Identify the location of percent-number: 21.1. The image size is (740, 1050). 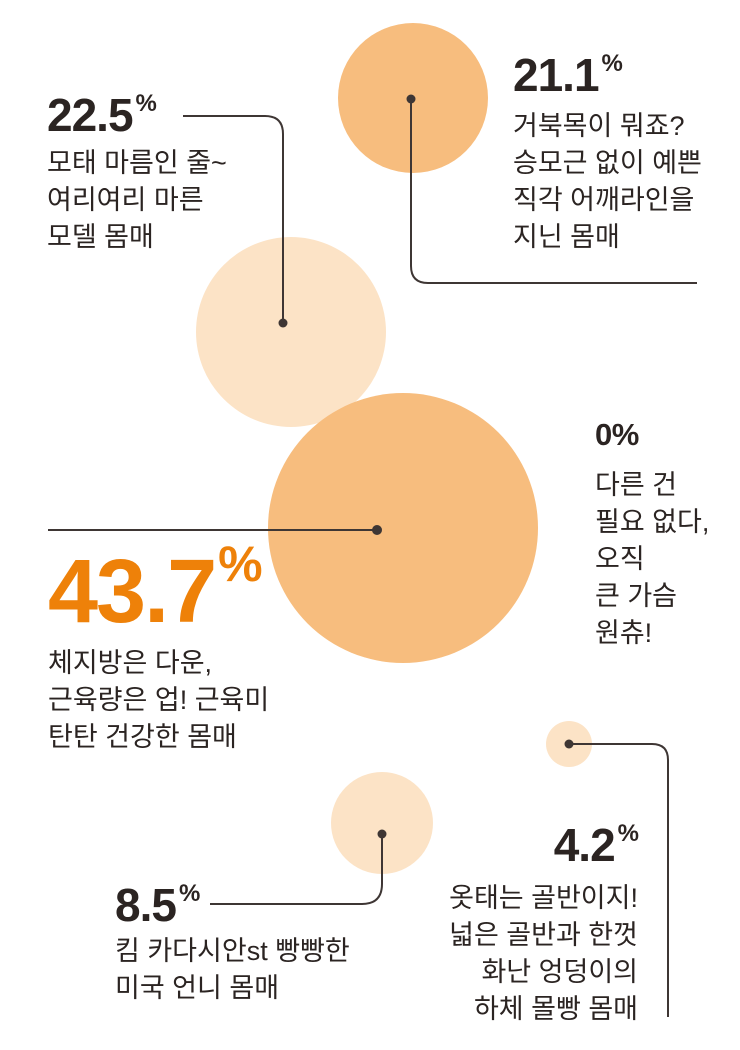
(556, 75).